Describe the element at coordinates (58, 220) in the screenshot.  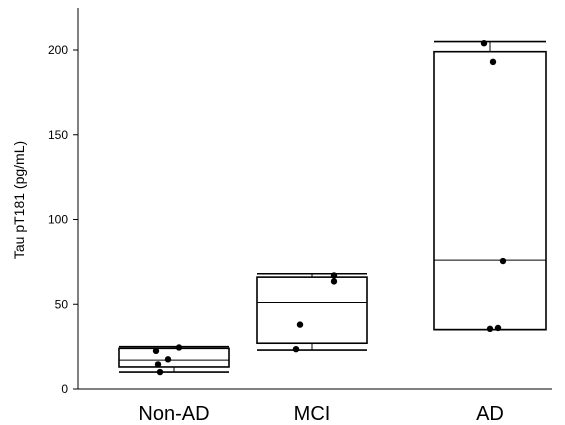
I see `y-tick-label: 100` at that location.